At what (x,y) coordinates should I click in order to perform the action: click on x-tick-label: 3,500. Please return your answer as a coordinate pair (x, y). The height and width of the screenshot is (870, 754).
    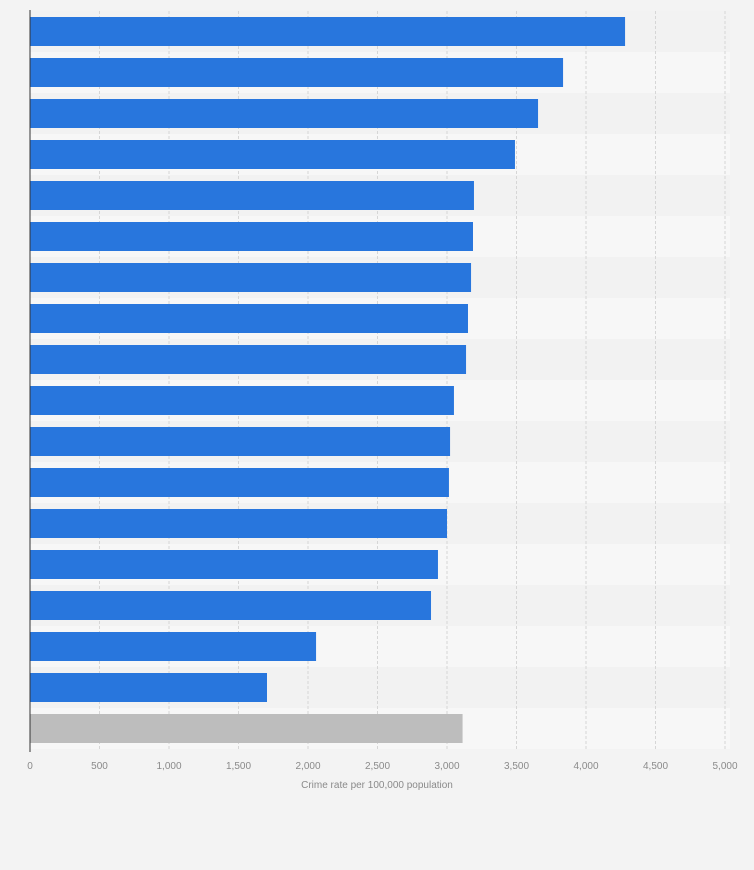
    Looking at the image, I should click on (516, 766).